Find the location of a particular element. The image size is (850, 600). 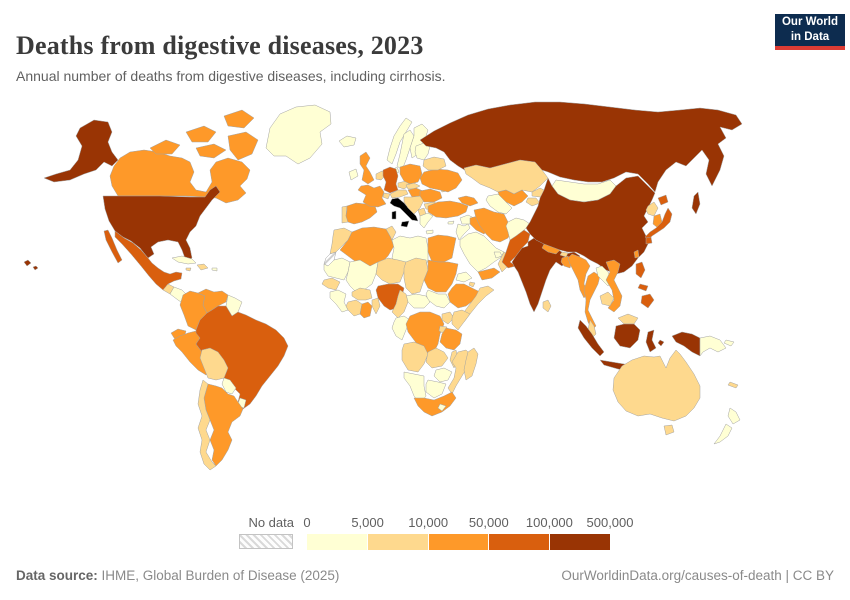

country-lesotho is located at coordinates (442, 407).